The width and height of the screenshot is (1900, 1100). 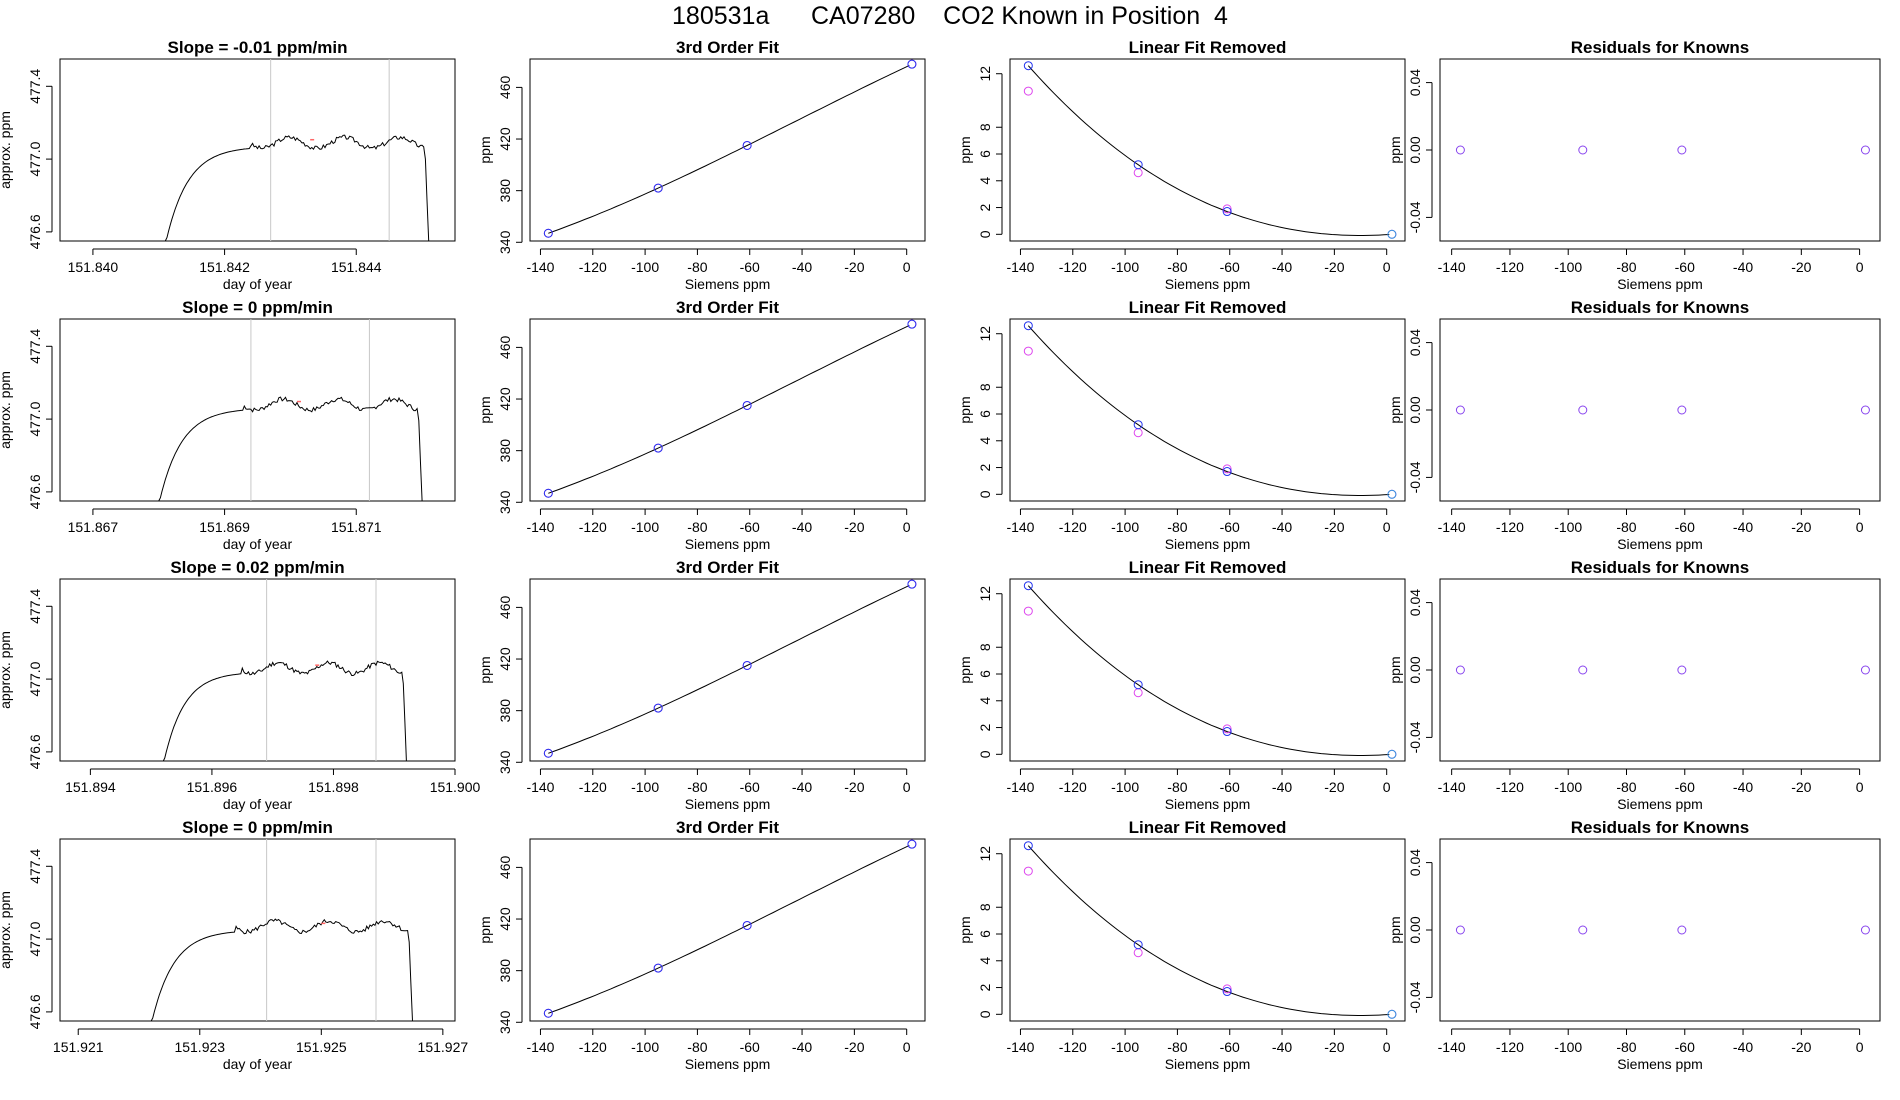 What do you see at coordinates (93, 267) in the screenshot?
I see `x-tick-label: 151.840` at bounding box center [93, 267].